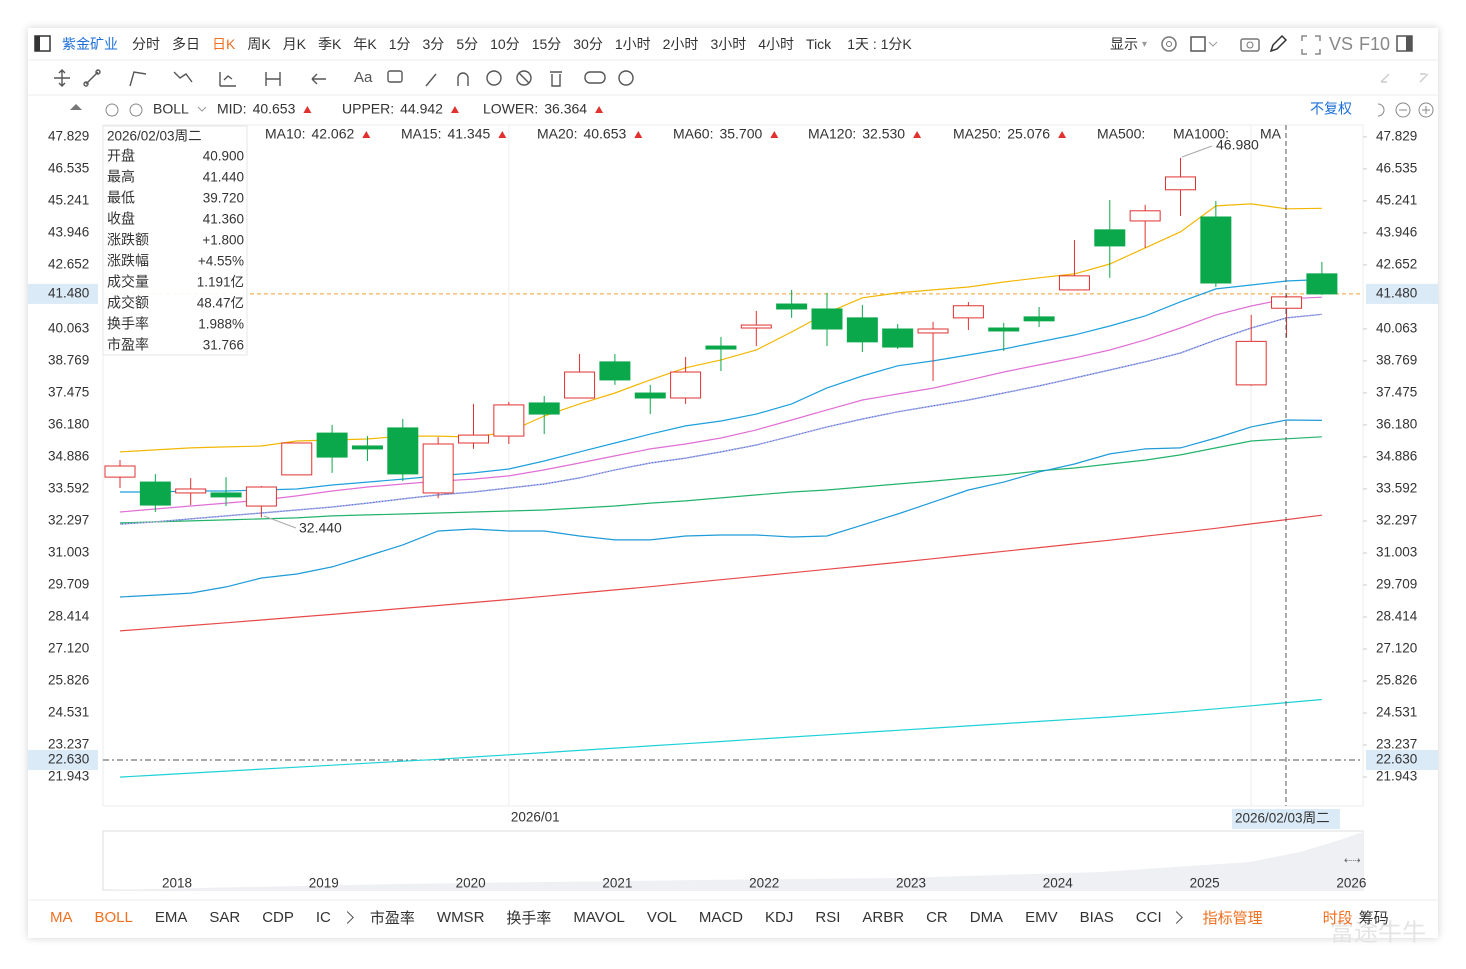  I want to click on indicator-tab: CCI, so click(1148, 917).